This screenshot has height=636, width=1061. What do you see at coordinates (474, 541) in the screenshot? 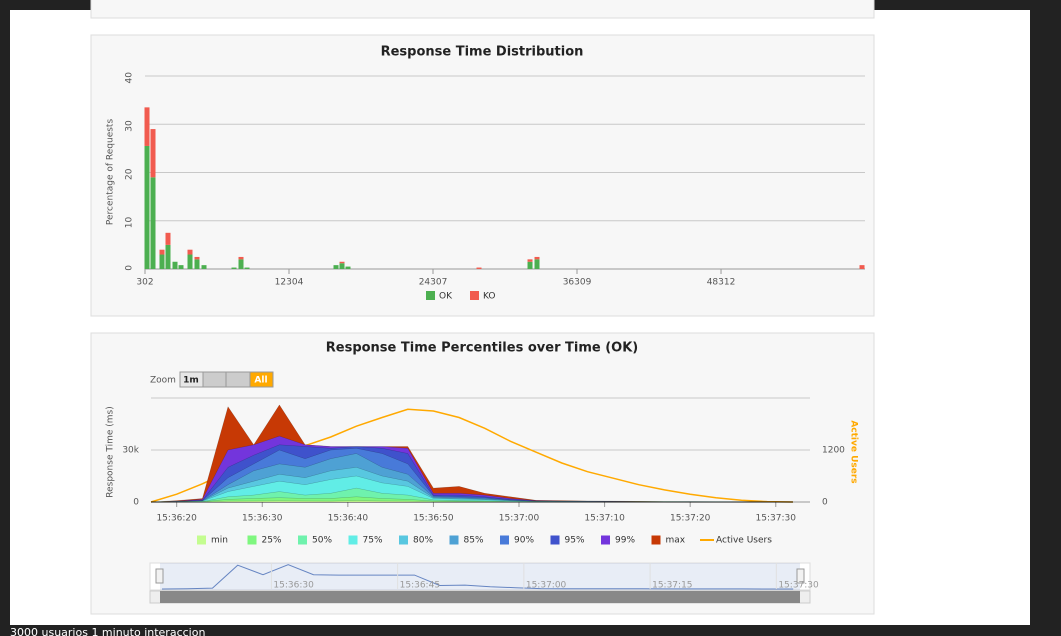
I see `legend-label: 85%` at bounding box center [474, 541].